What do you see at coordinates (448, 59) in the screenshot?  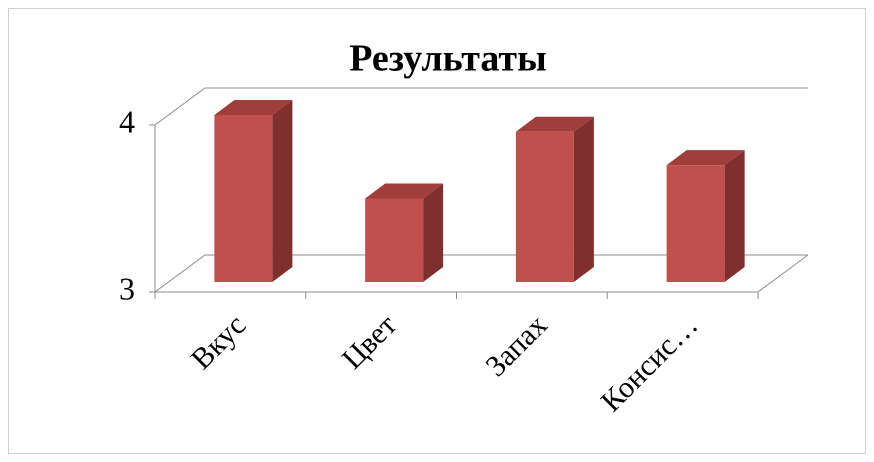 I see `chart-title: Результаты` at bounding box center [448, 59].